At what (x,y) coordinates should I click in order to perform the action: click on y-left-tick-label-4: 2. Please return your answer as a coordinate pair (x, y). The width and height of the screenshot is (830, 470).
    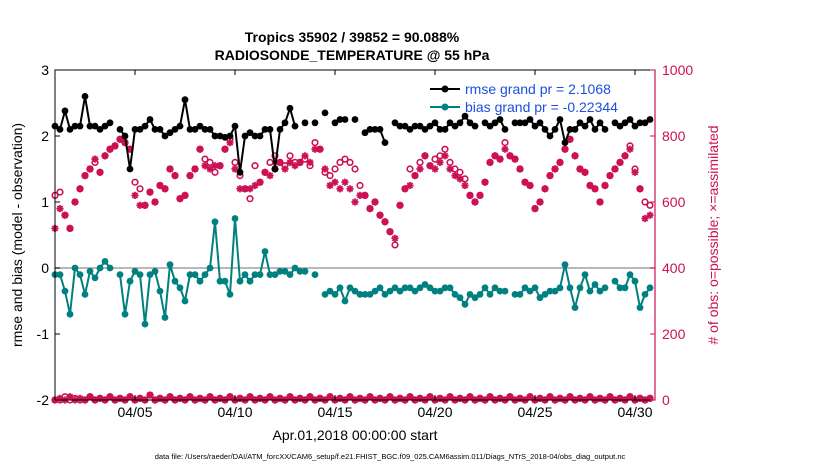
    Looking at the image, I should click on (45, 136).